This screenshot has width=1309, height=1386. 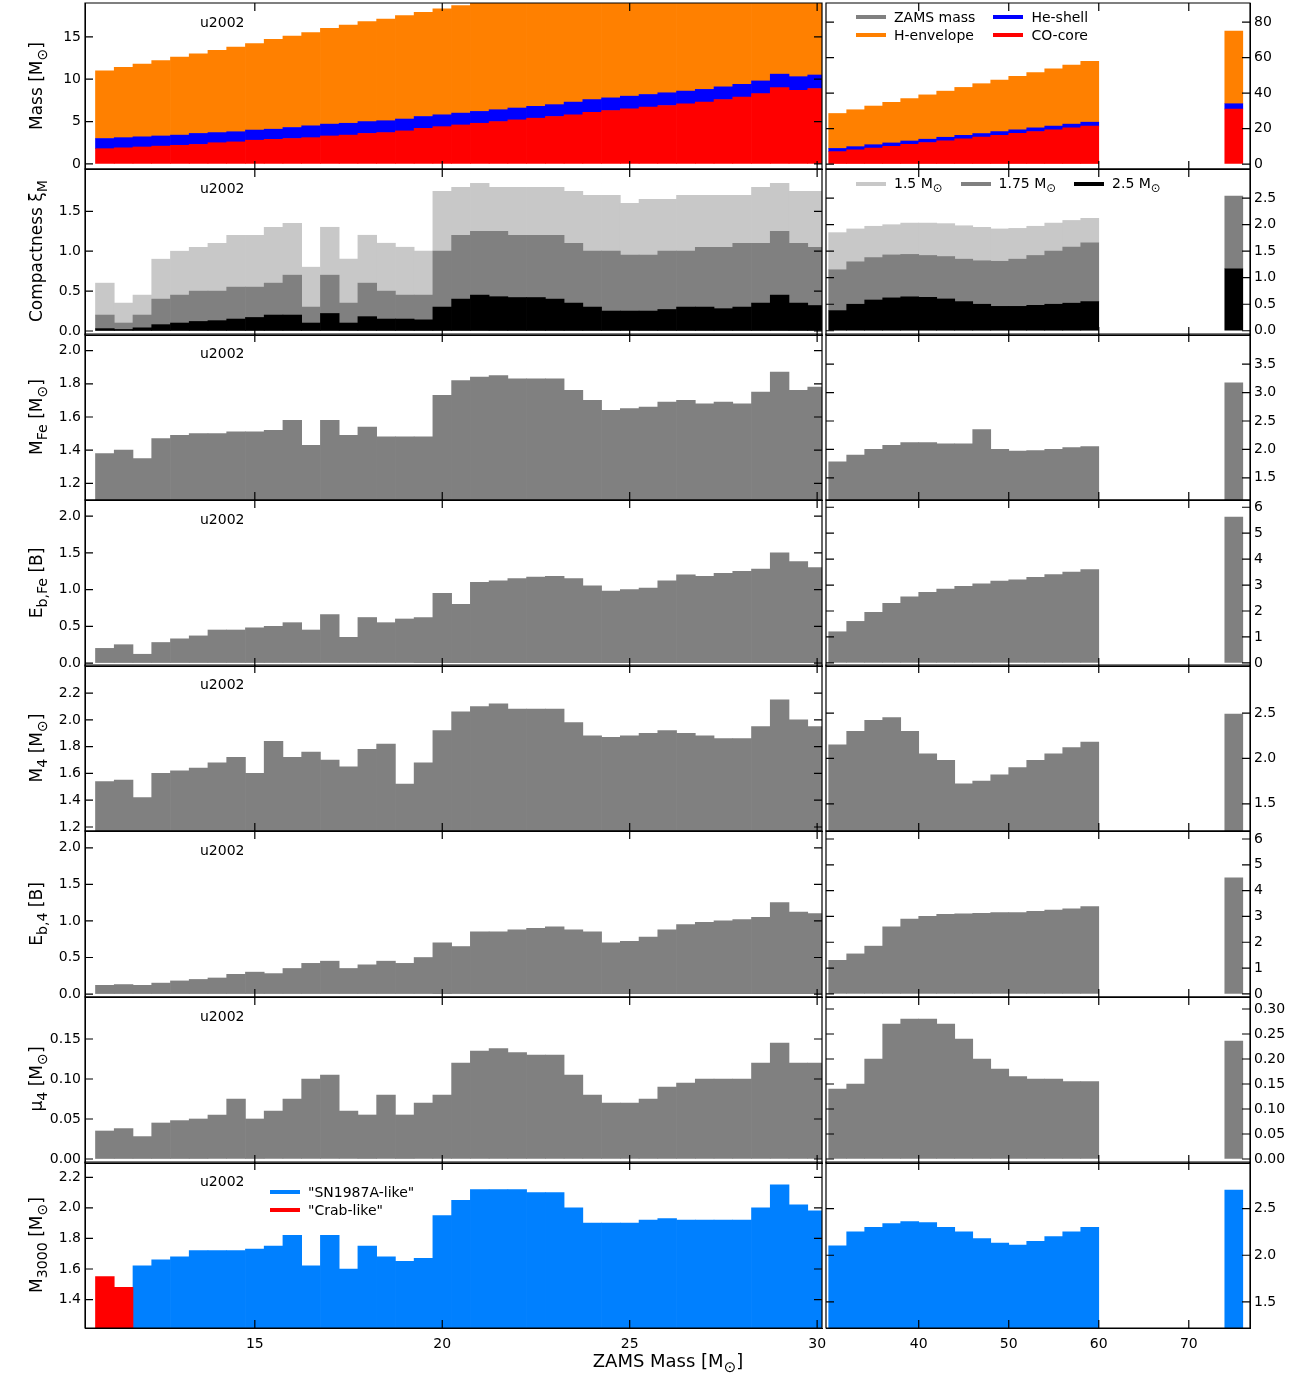 What do you see at coordinates (1060, 17) in the screenshot?
I see `legend-label: He-shell` at bounding box center [1060, 17].